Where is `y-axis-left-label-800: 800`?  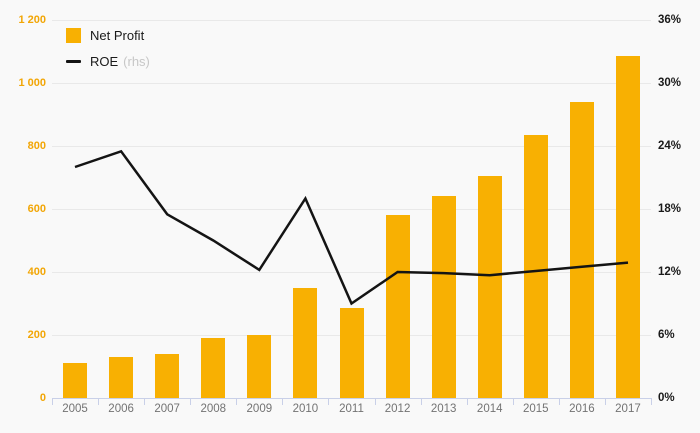 y-axis-left-label-800: 800 is located at coordinates (36, 146).